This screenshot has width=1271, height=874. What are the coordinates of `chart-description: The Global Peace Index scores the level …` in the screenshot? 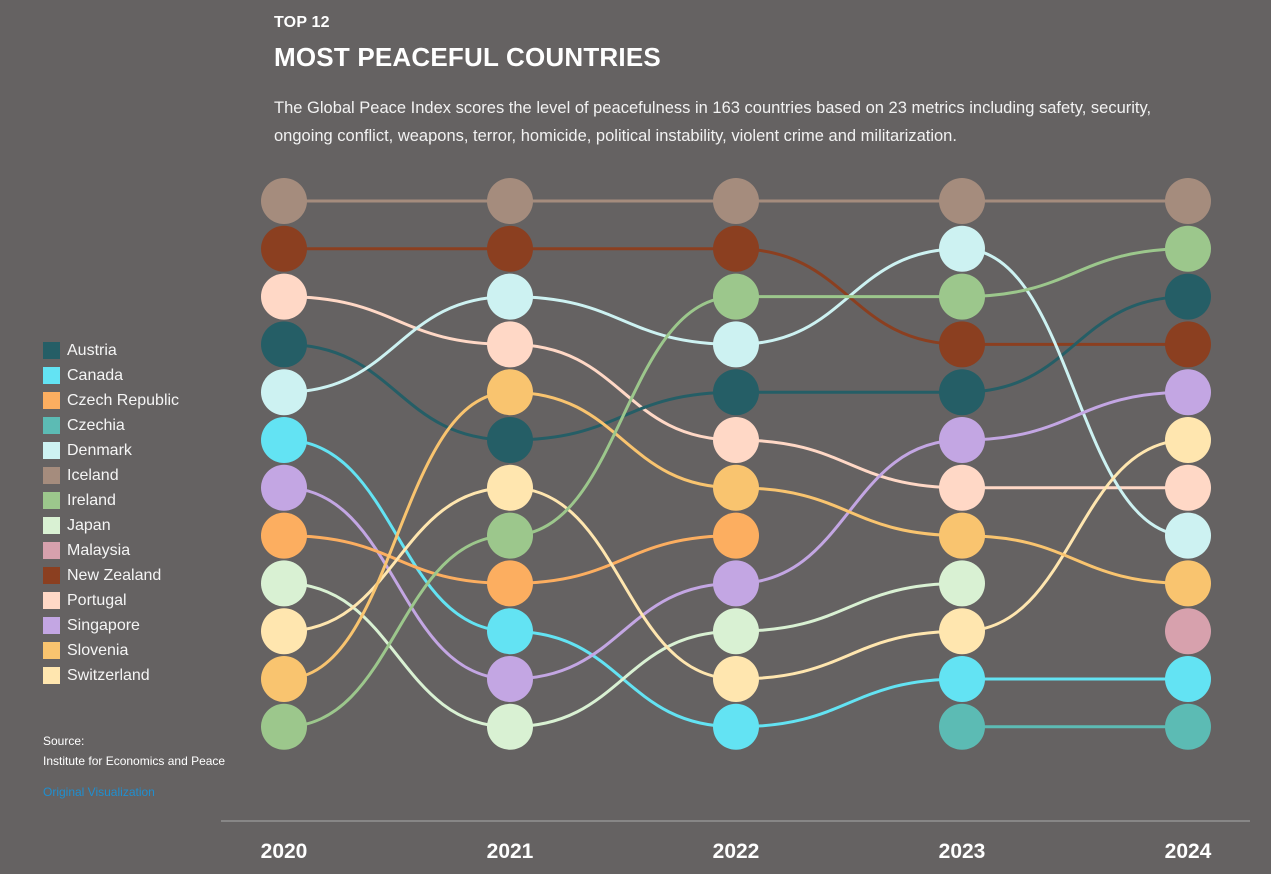 It's located at (713, 122).